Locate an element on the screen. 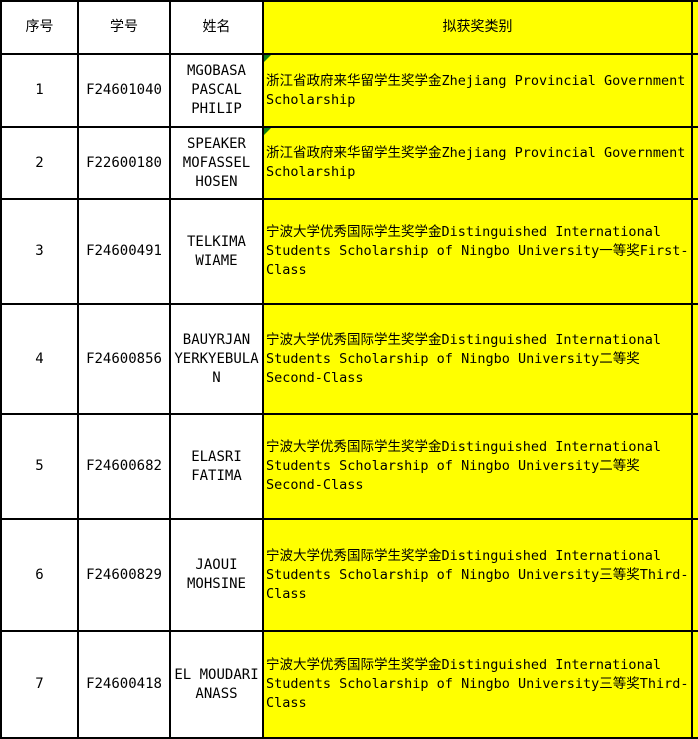  student-id: F24600682 is located at coordinates (124, 466).